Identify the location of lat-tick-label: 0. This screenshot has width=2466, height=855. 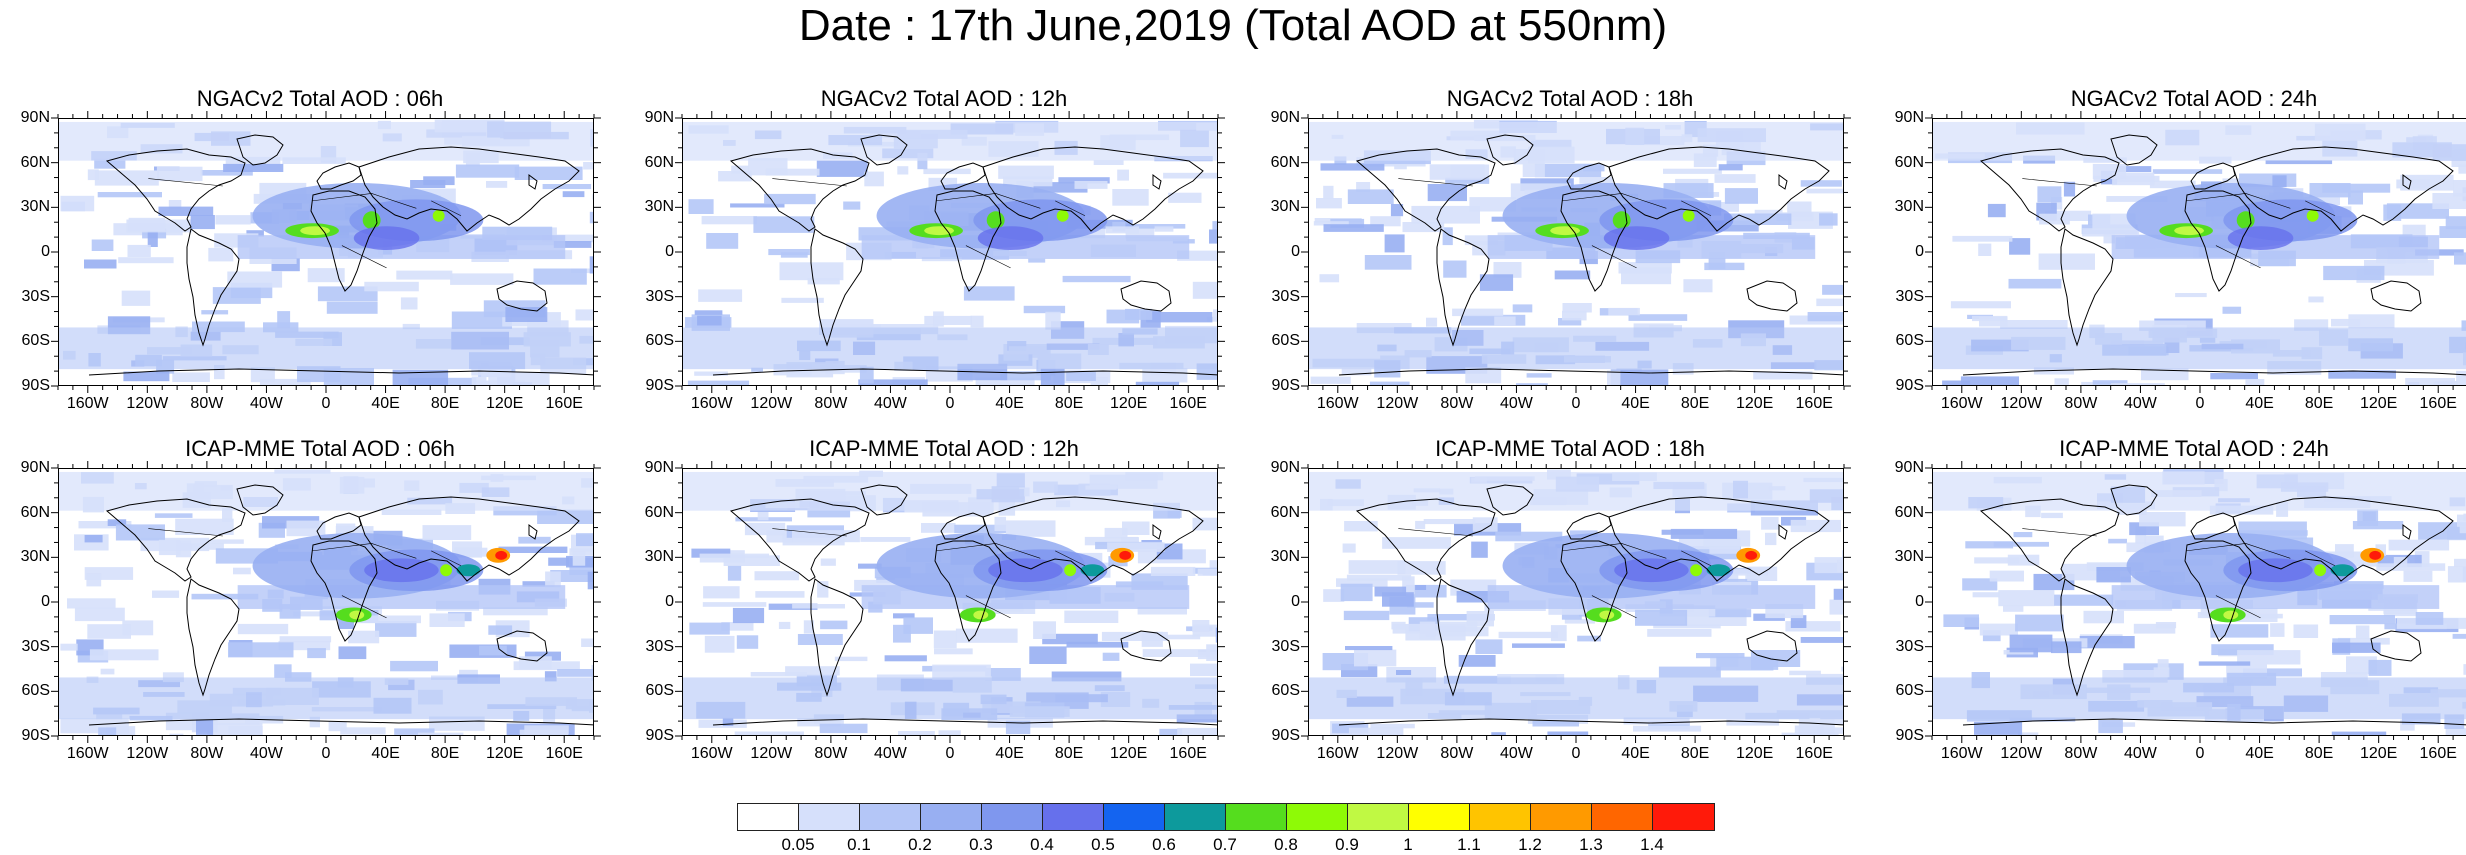
(1280, 252).